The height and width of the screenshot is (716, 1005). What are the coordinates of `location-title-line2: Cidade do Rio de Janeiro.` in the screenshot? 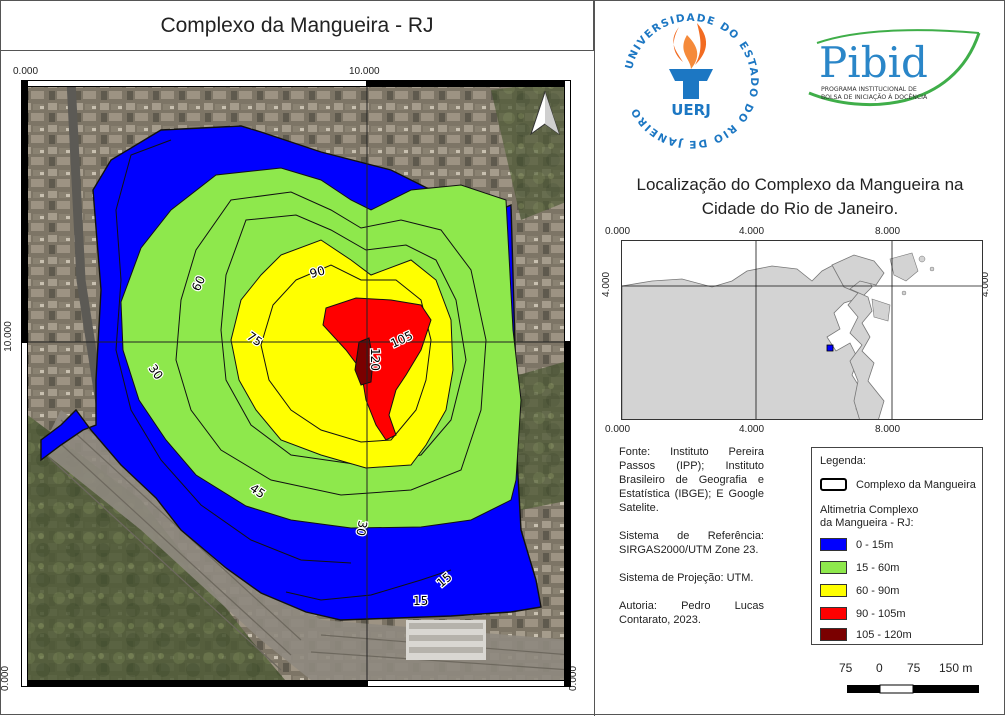 It's located at (800, 208).